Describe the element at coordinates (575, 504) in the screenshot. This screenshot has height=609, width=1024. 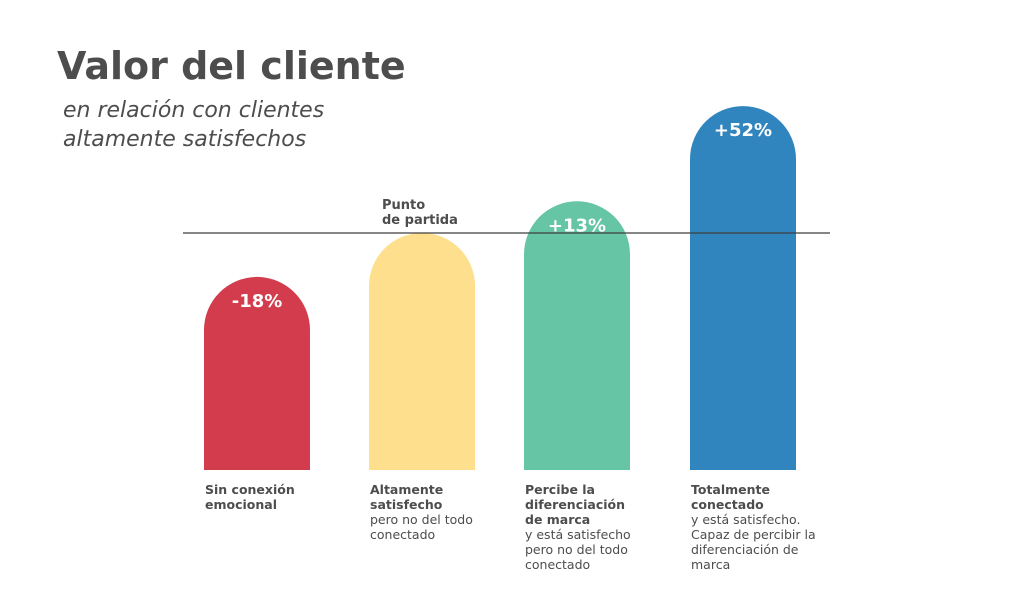
I see `category-name-line: diferenciación` at that location.